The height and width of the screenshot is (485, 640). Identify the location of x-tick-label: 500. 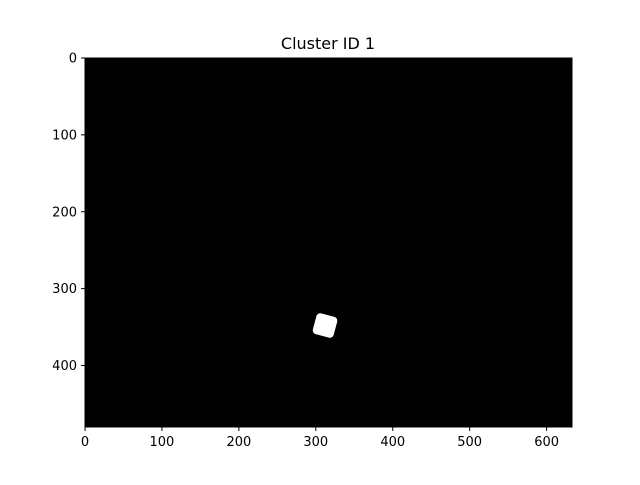
(469, 442).